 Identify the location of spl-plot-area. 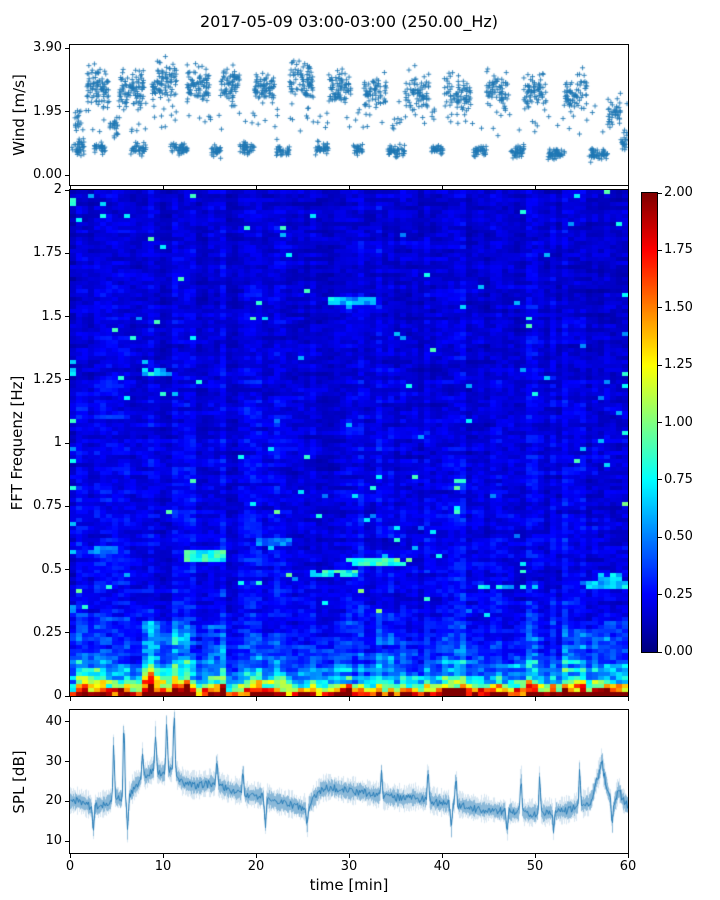
(349, 781).